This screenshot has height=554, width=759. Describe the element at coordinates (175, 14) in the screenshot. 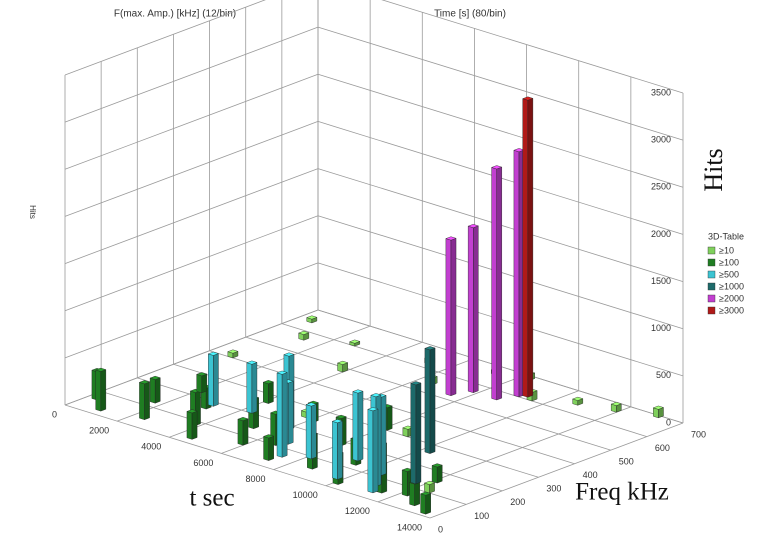

I see `top-left-label: F(max. Amp.) [kHz] (12/bin)` at that location.